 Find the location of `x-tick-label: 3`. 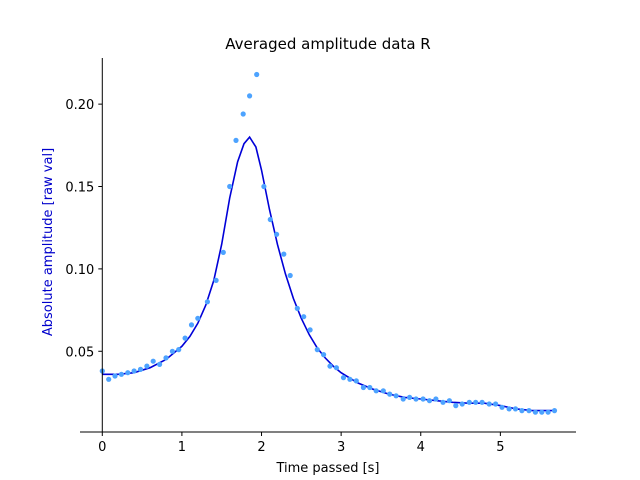

x-tick-label: 3 is located at coordinates (341, 447).